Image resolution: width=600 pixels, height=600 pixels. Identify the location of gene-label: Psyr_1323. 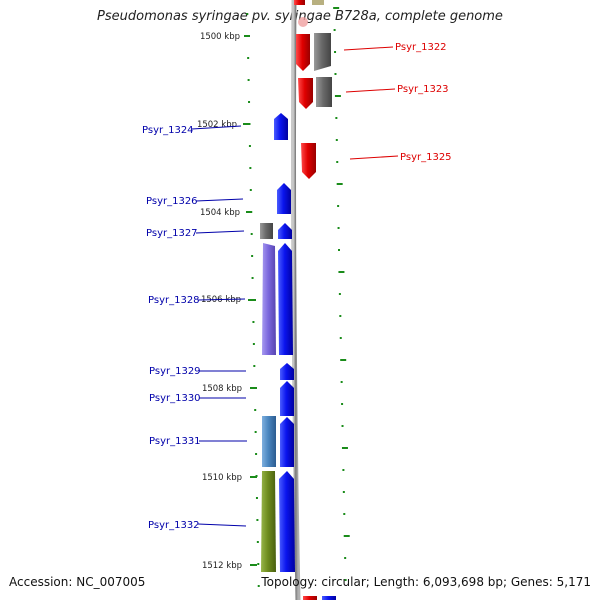
(423, 89).